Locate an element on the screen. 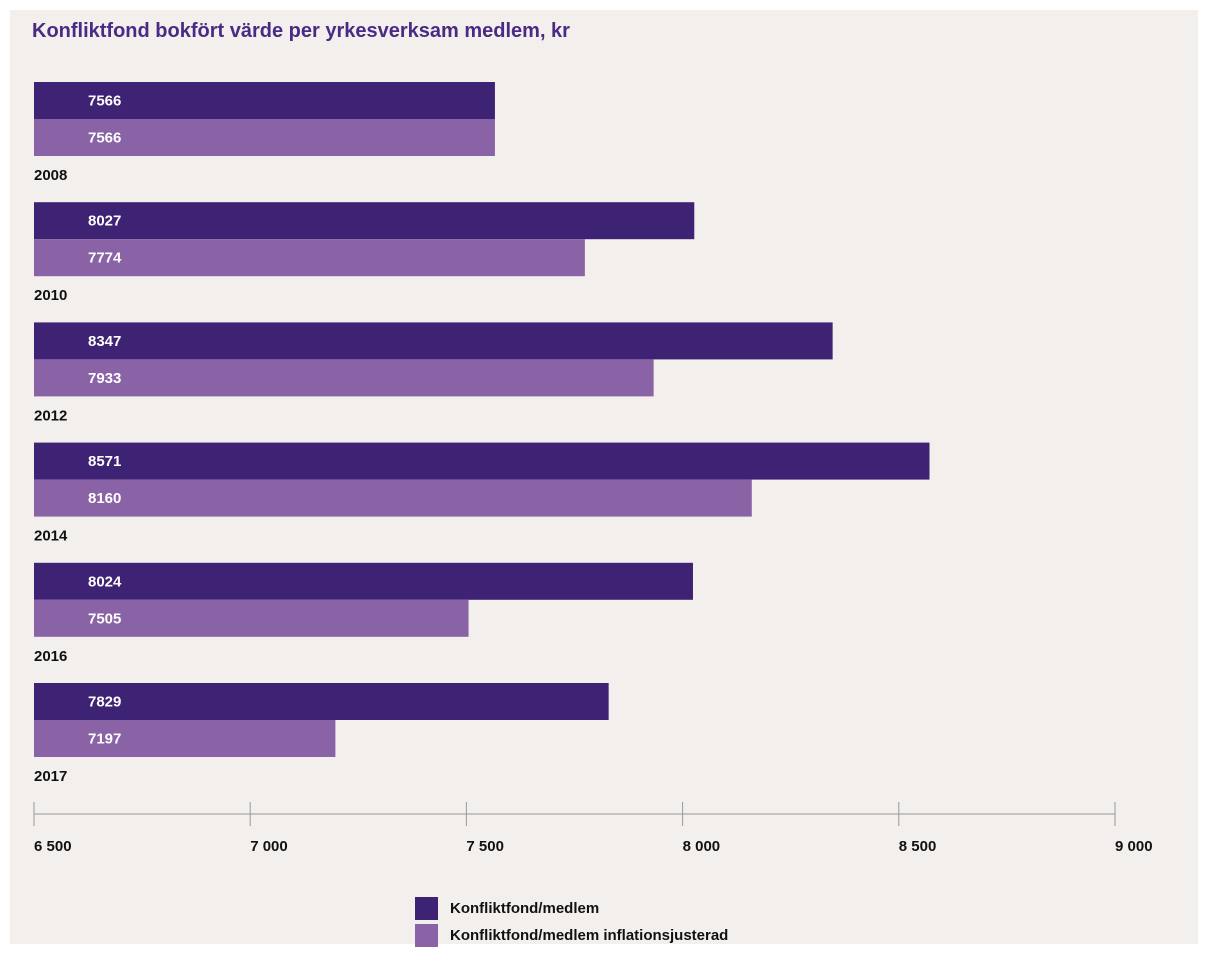 Image resolution: width=1208 pixels, height=954 pixels. bar-value-label-2010-series-1: 7774 is located at coordinates (105, 258).